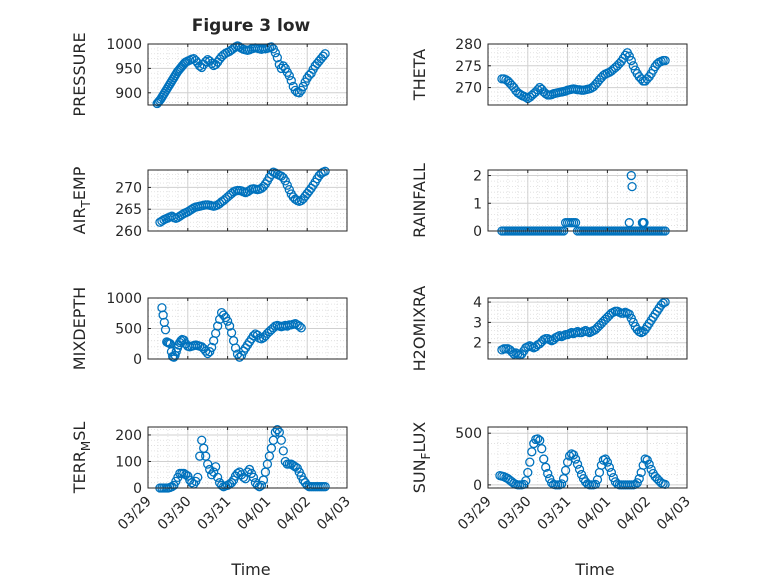 The image size is (778, 583). What do you see at coordinates (175, 514) in the screenshot?
I see `x-tick-label: 03/30` at bounding box center [175, 514].